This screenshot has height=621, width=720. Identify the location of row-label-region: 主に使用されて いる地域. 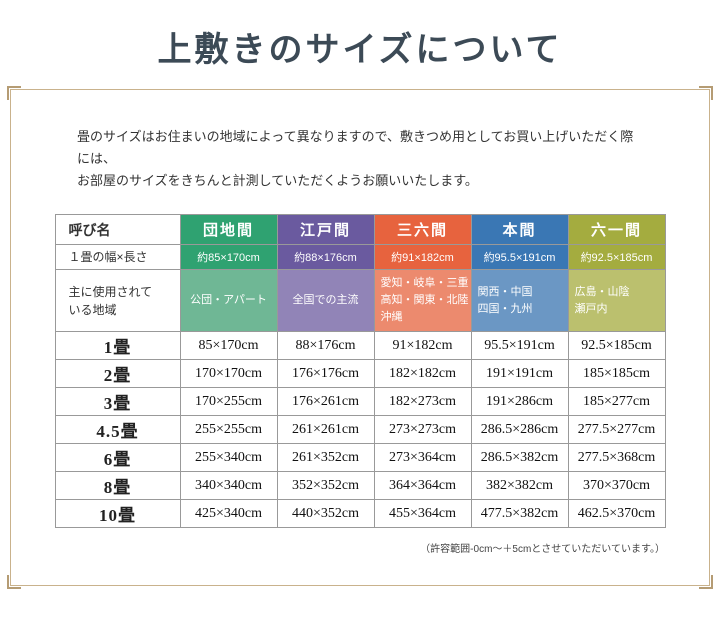
(117, 301).